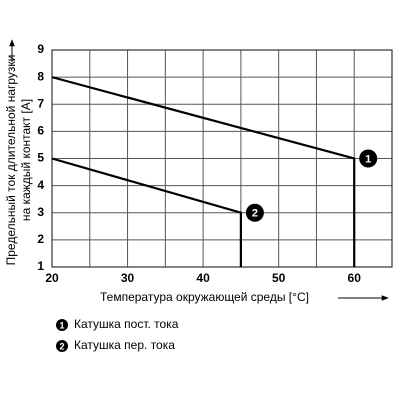 This screenshot has height=400, width=400. I want to click on series-marker-label: 1, so click(368, 159).